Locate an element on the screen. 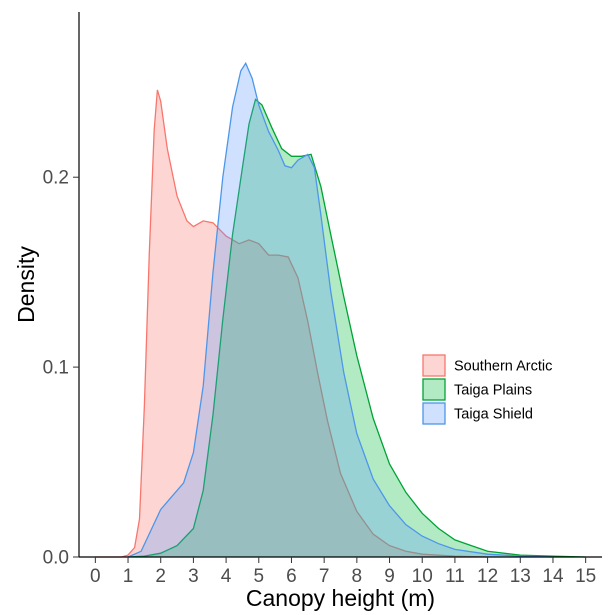  legend-label-taiga-plains: Taiga Plains is located at coordinates (493, 391).